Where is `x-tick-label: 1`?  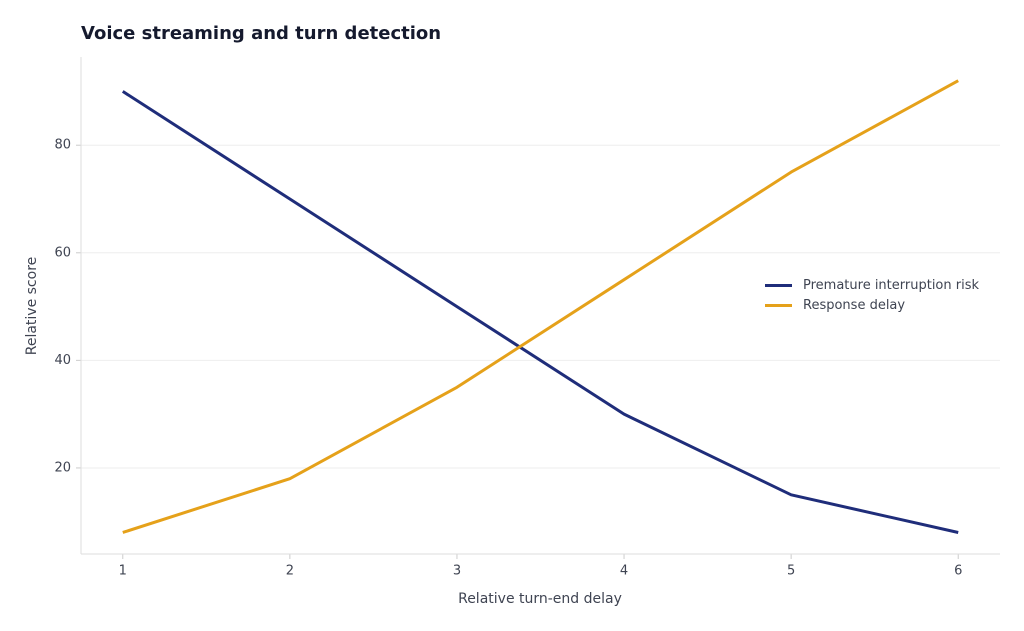 x-tick-label: 1 is located at coordinates (123, 571).